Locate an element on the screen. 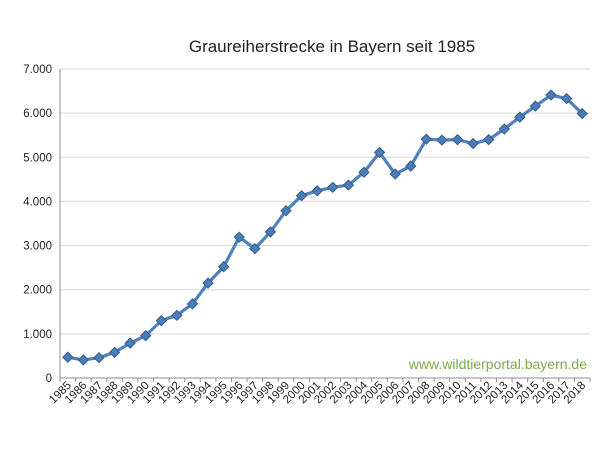 The height and width of the screenshot is (450, 600). data-point-2016 is located at coordinates (551, 95).